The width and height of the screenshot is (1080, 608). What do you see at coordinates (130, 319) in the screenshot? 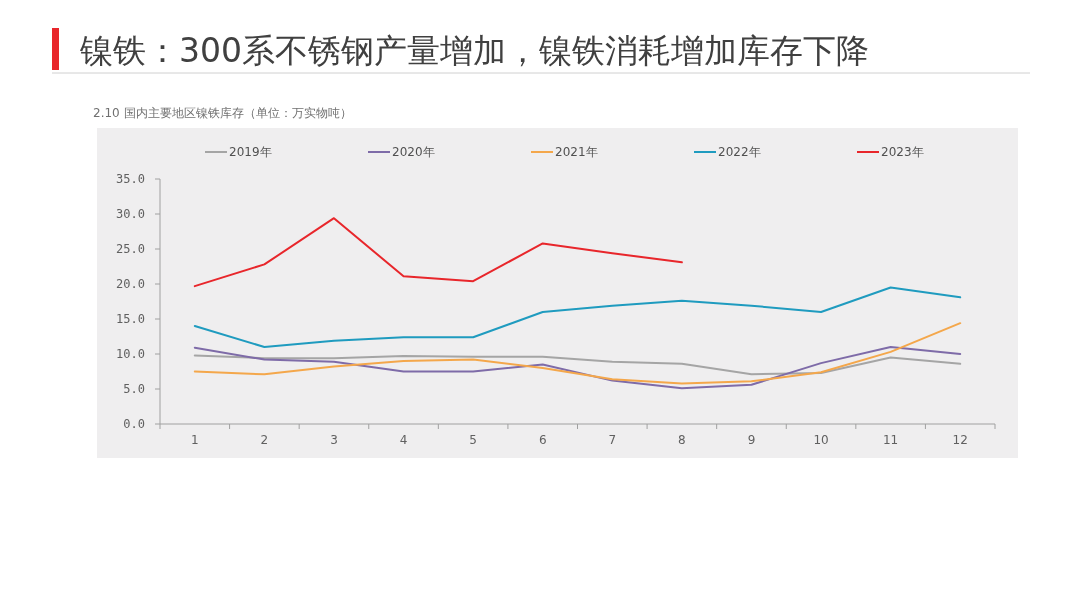
I see `y-tick-label: 15.0` at bounding box center [130, 319].